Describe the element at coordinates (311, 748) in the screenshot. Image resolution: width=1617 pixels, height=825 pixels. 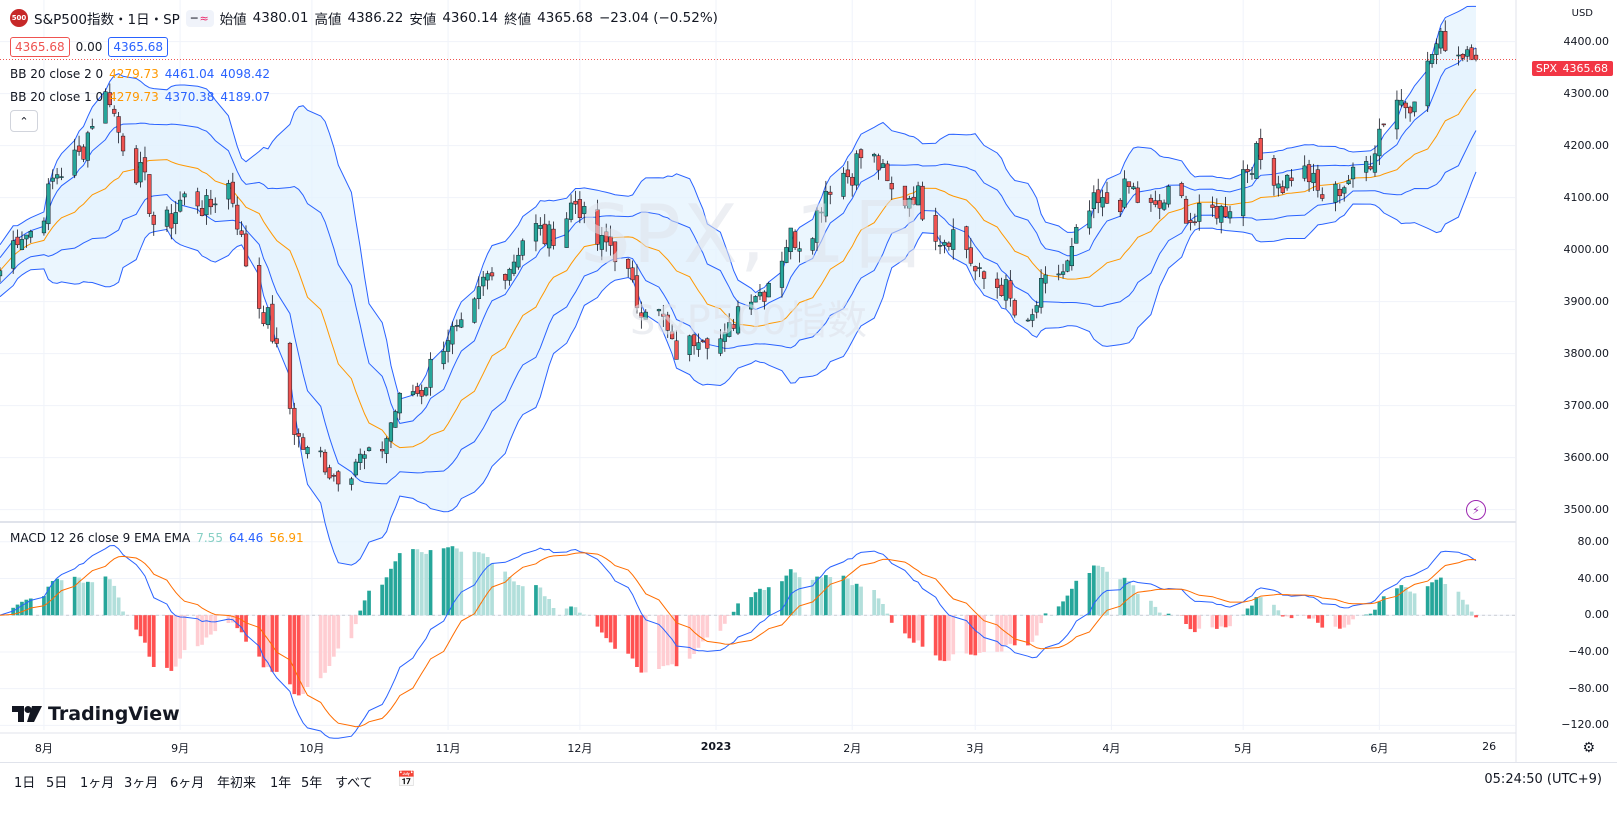
I see `time-tick-label: 10月` at that location.